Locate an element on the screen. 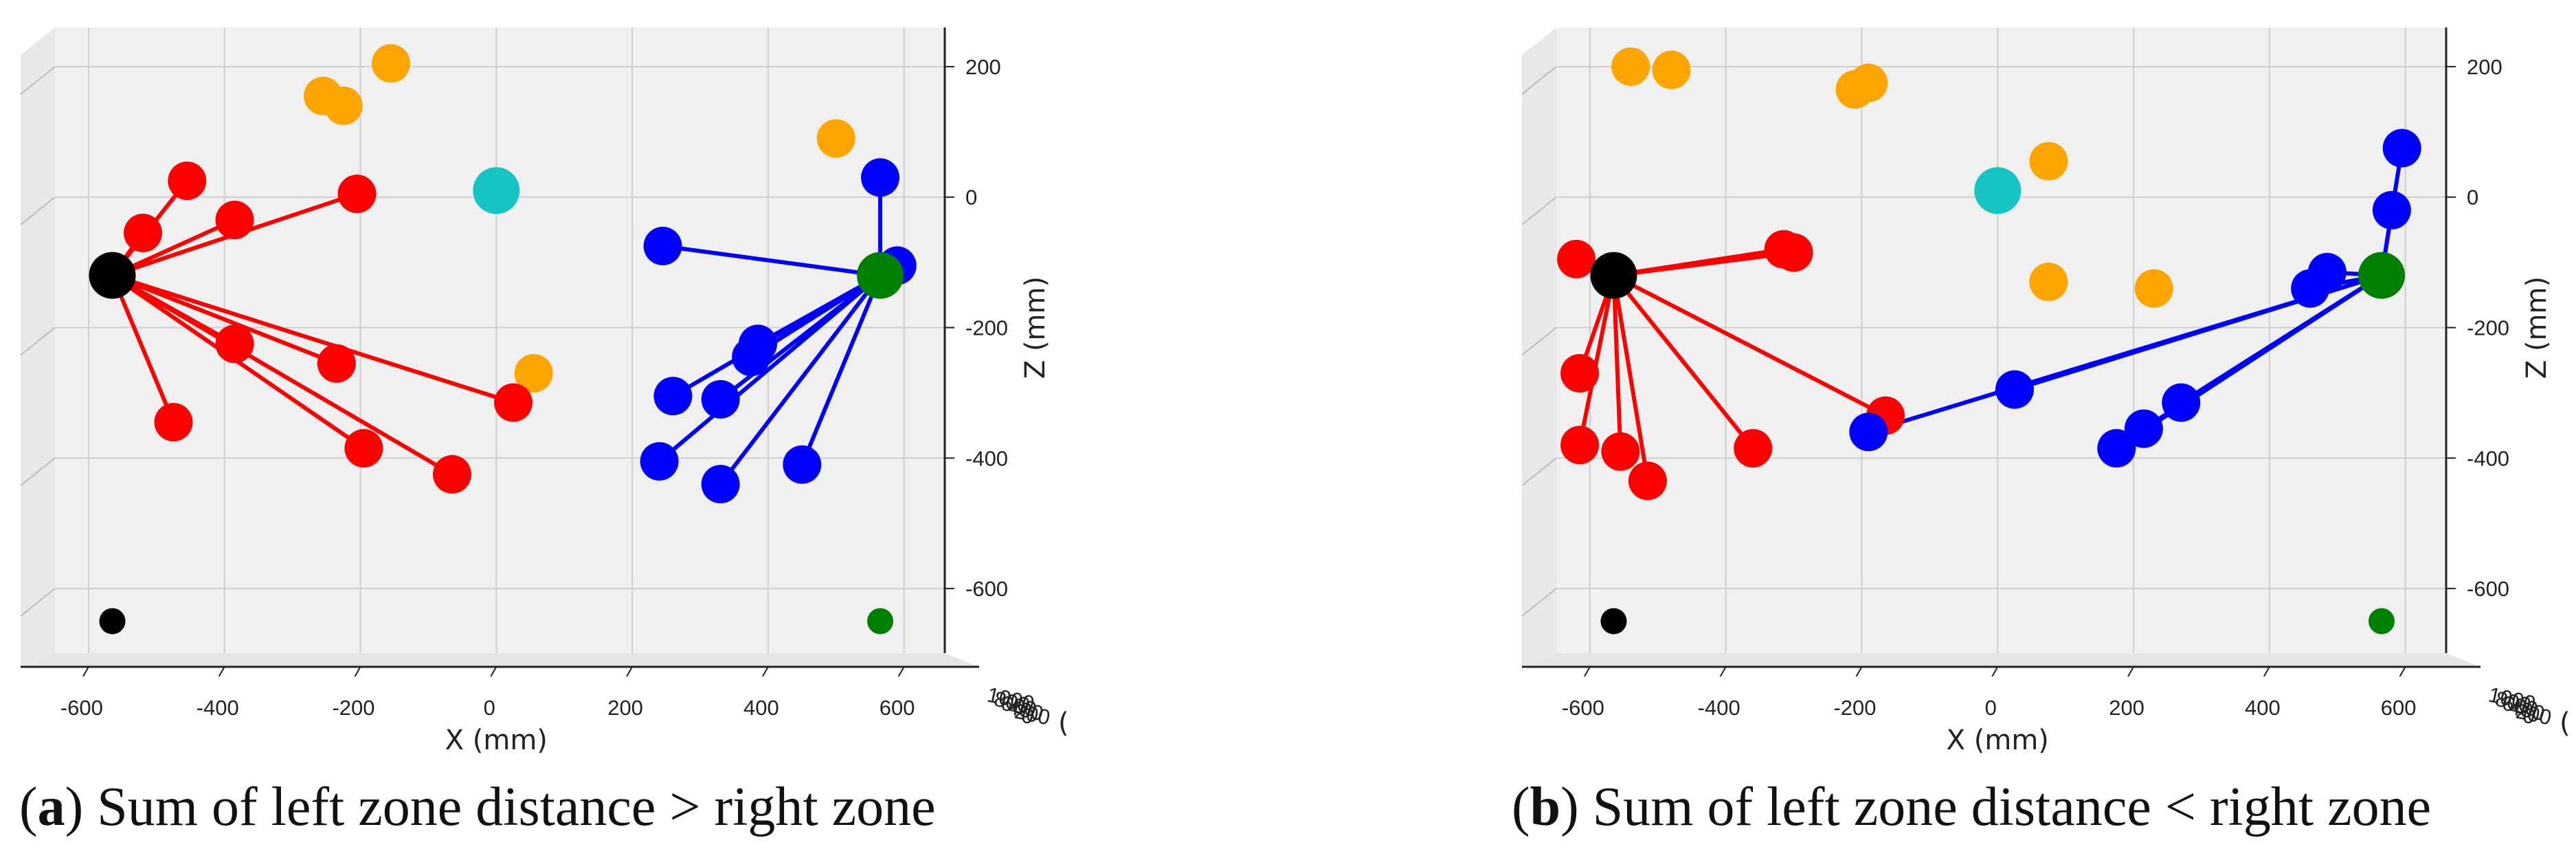  left-anchor-projection is located at coordinates (112, 621).